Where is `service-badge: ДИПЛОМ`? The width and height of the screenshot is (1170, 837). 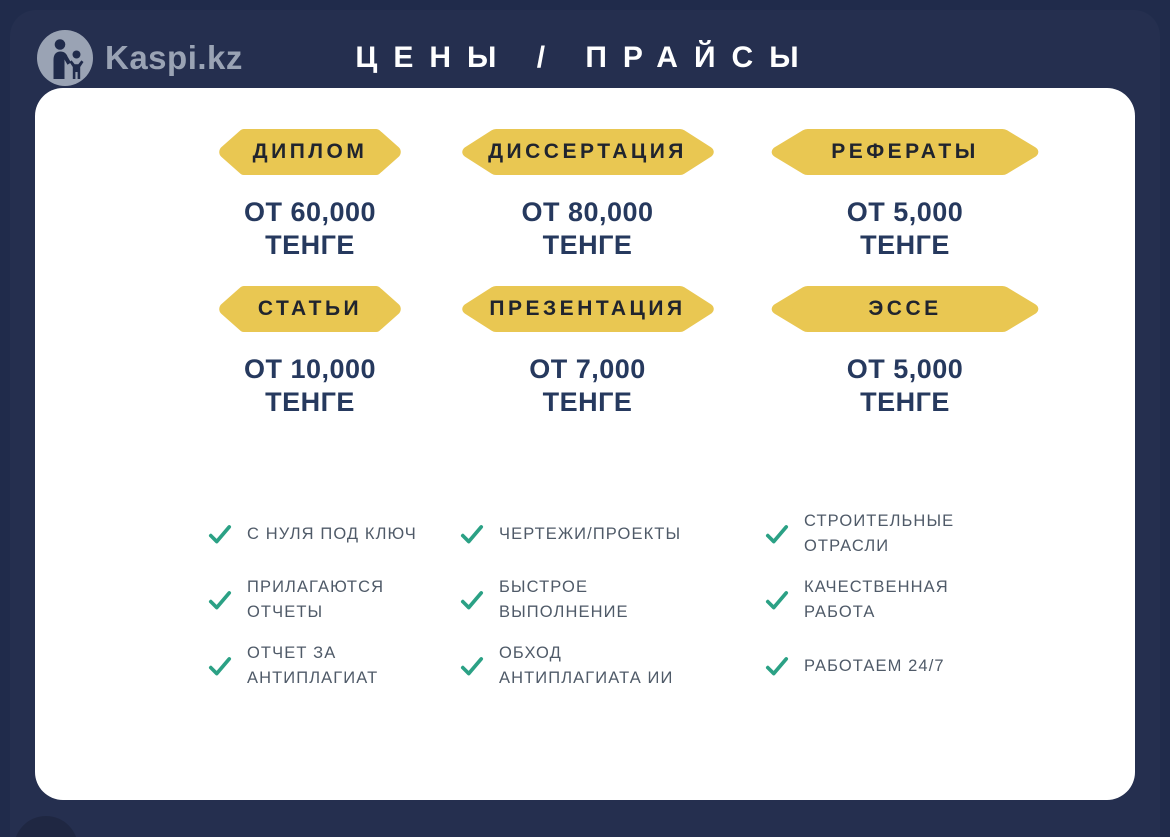
service-badge: ДИПЛОМ is located at coordinates (310, 152).